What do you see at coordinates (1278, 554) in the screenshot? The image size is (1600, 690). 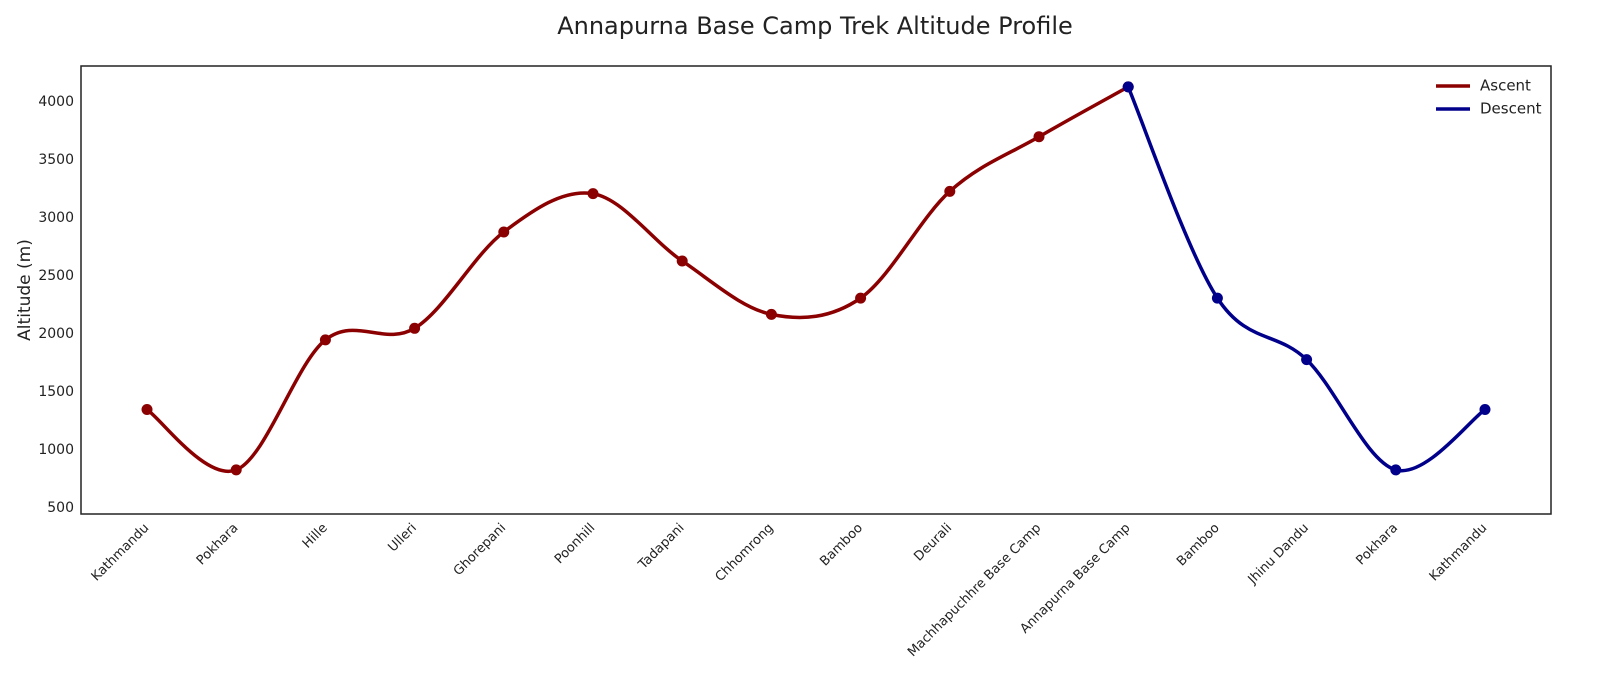 I see `x-tick-label: Jhinu Dandu` at bounding box center [1278, 554].